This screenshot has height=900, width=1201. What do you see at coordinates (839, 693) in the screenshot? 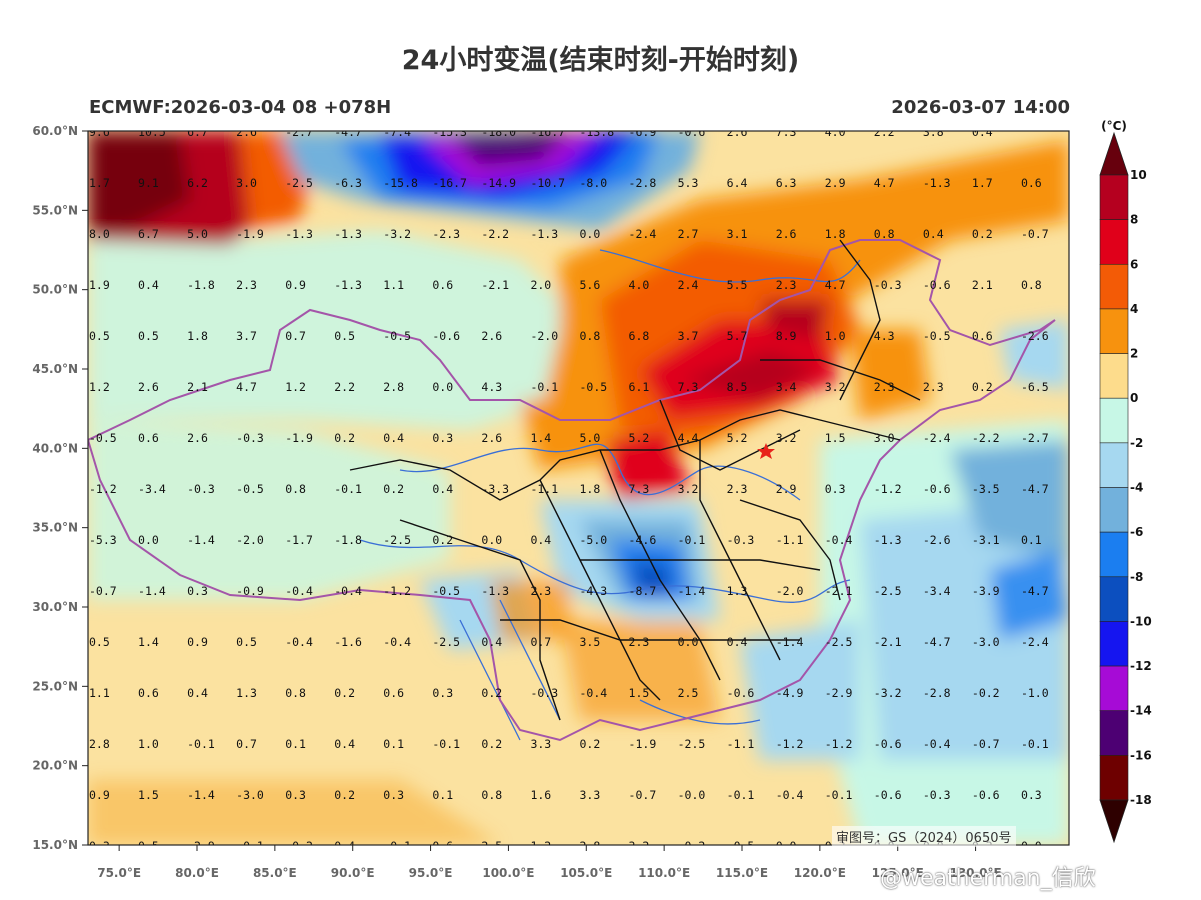
I see `grid-value: -2.9` at bounding box center [839, 693].